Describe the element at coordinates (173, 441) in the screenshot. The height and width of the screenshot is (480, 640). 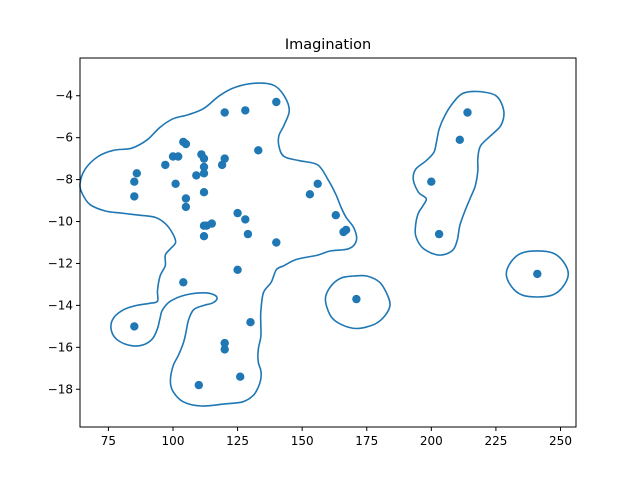
I see `x-tick-label-100: 100` at that location.